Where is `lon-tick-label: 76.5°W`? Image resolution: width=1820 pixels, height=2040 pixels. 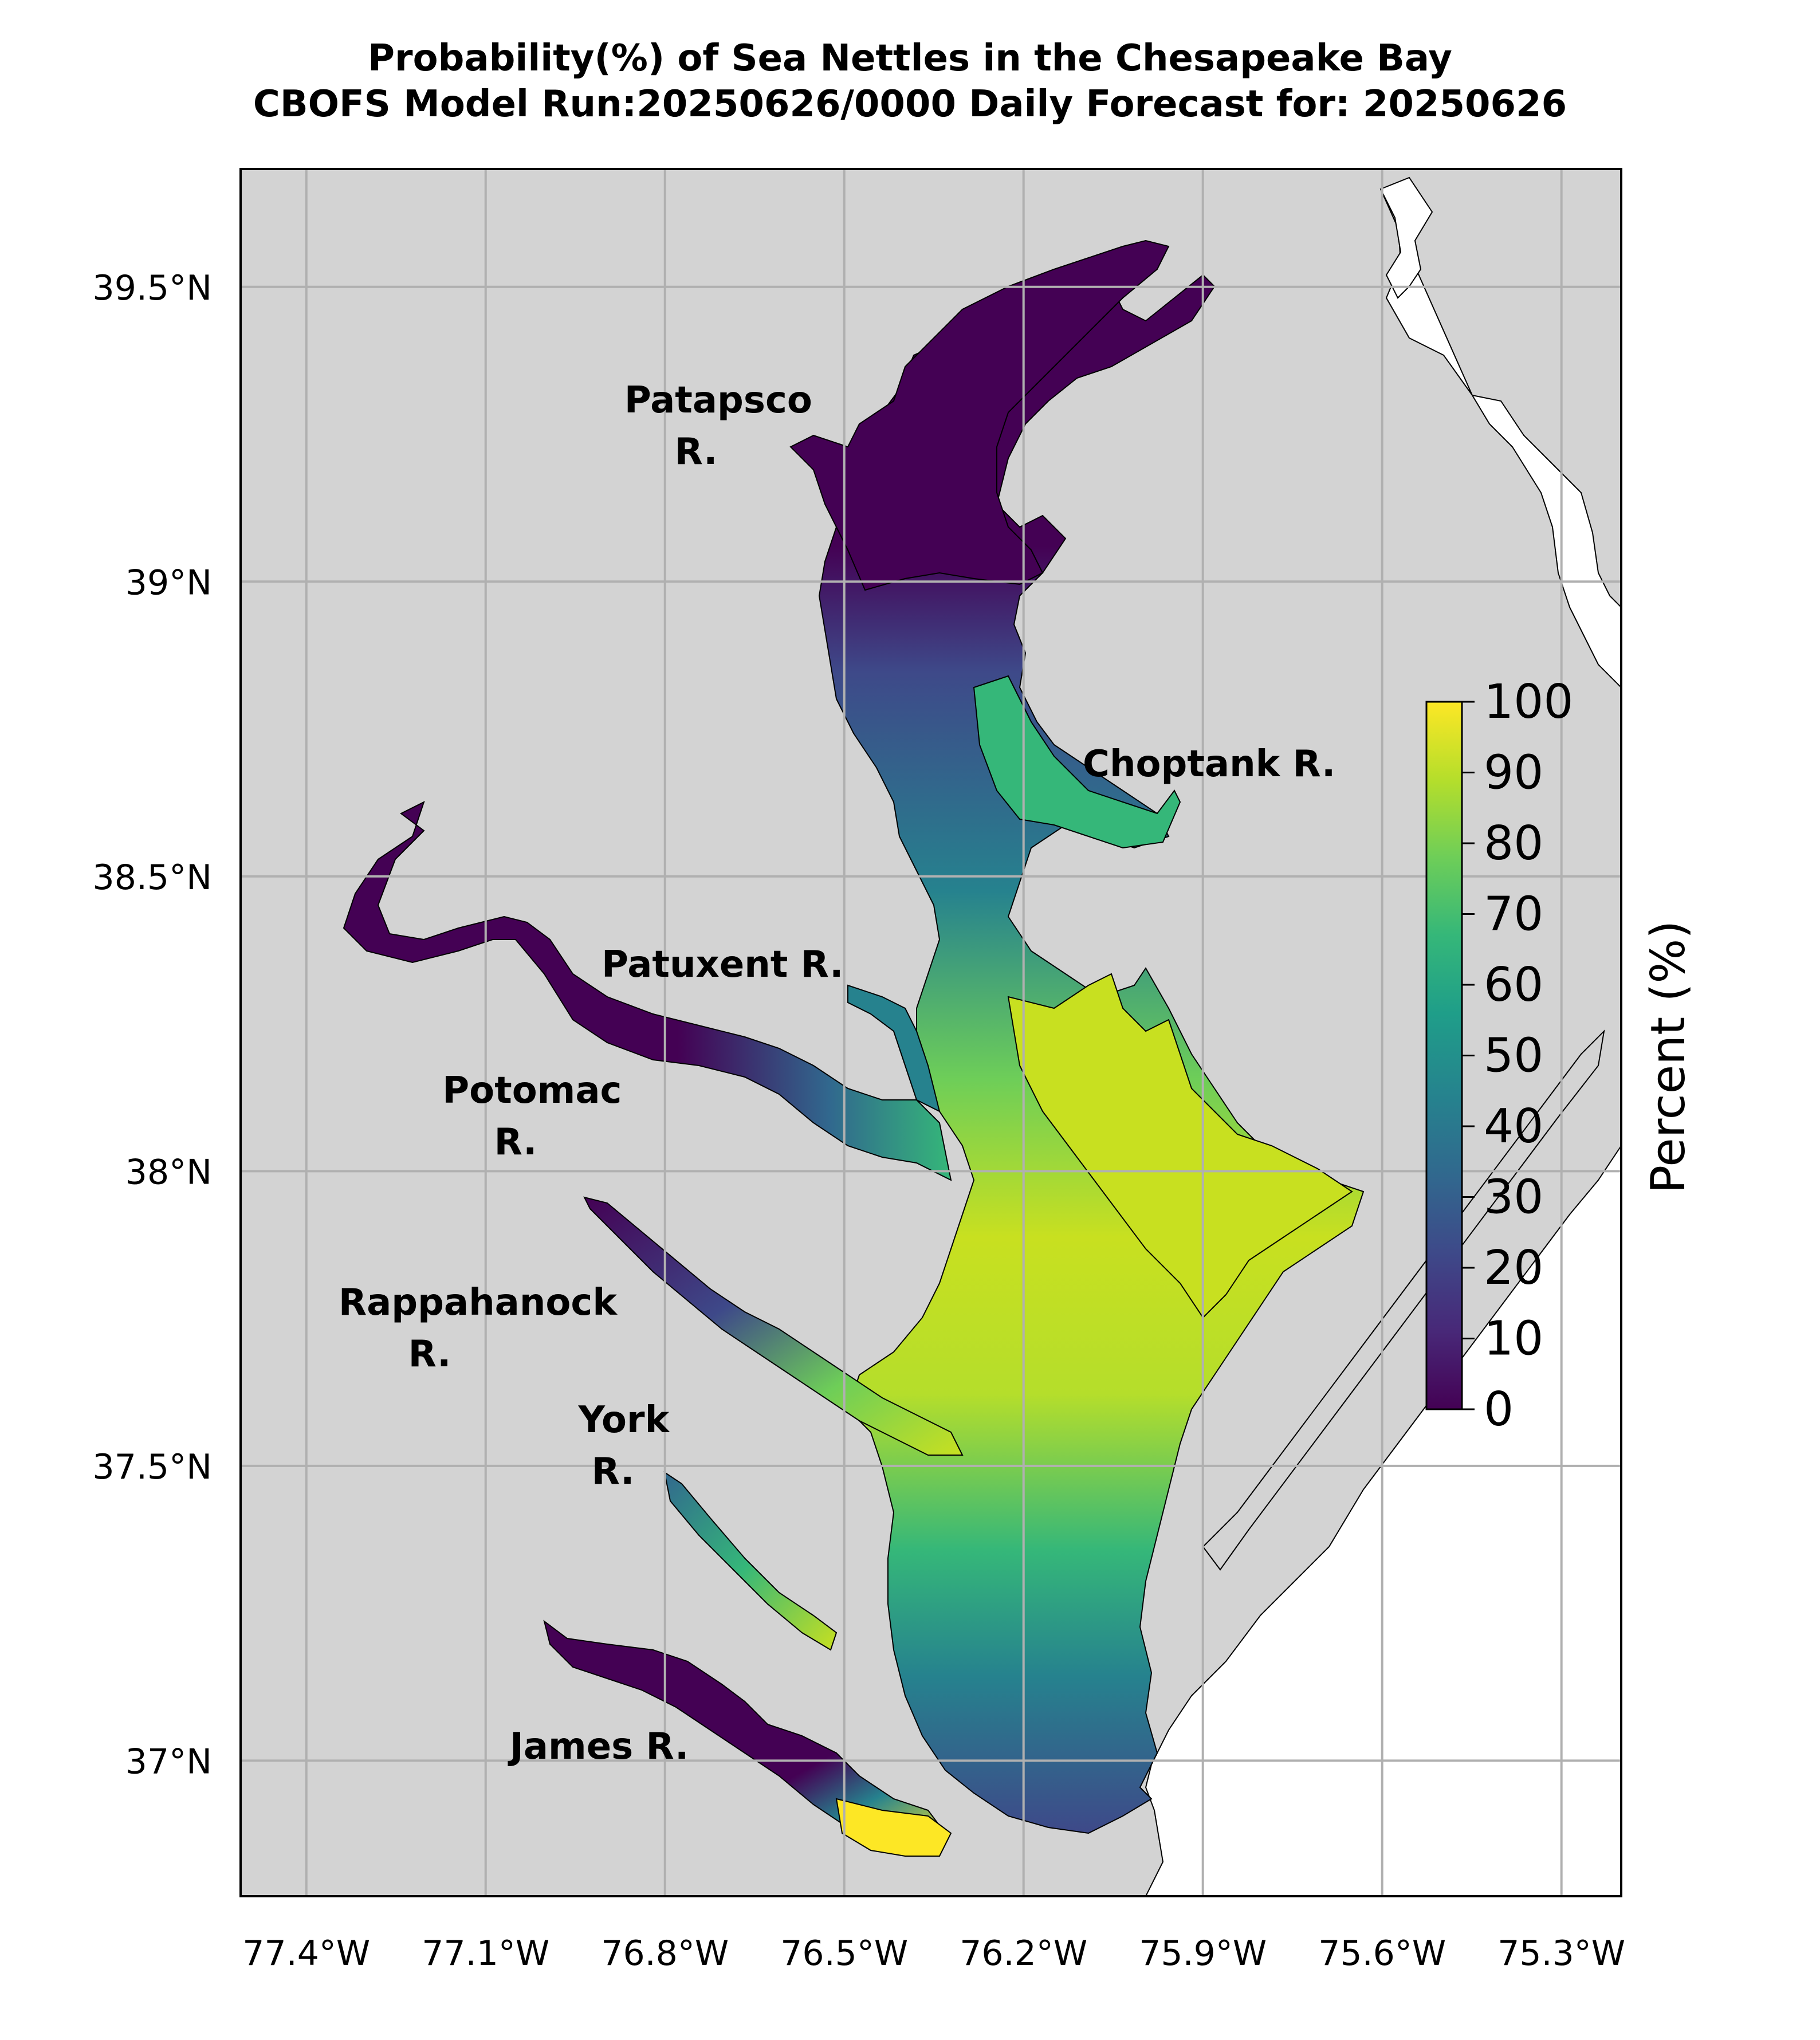
lon-tick-label: 76.5°W is located at coordinates (844, 1953).